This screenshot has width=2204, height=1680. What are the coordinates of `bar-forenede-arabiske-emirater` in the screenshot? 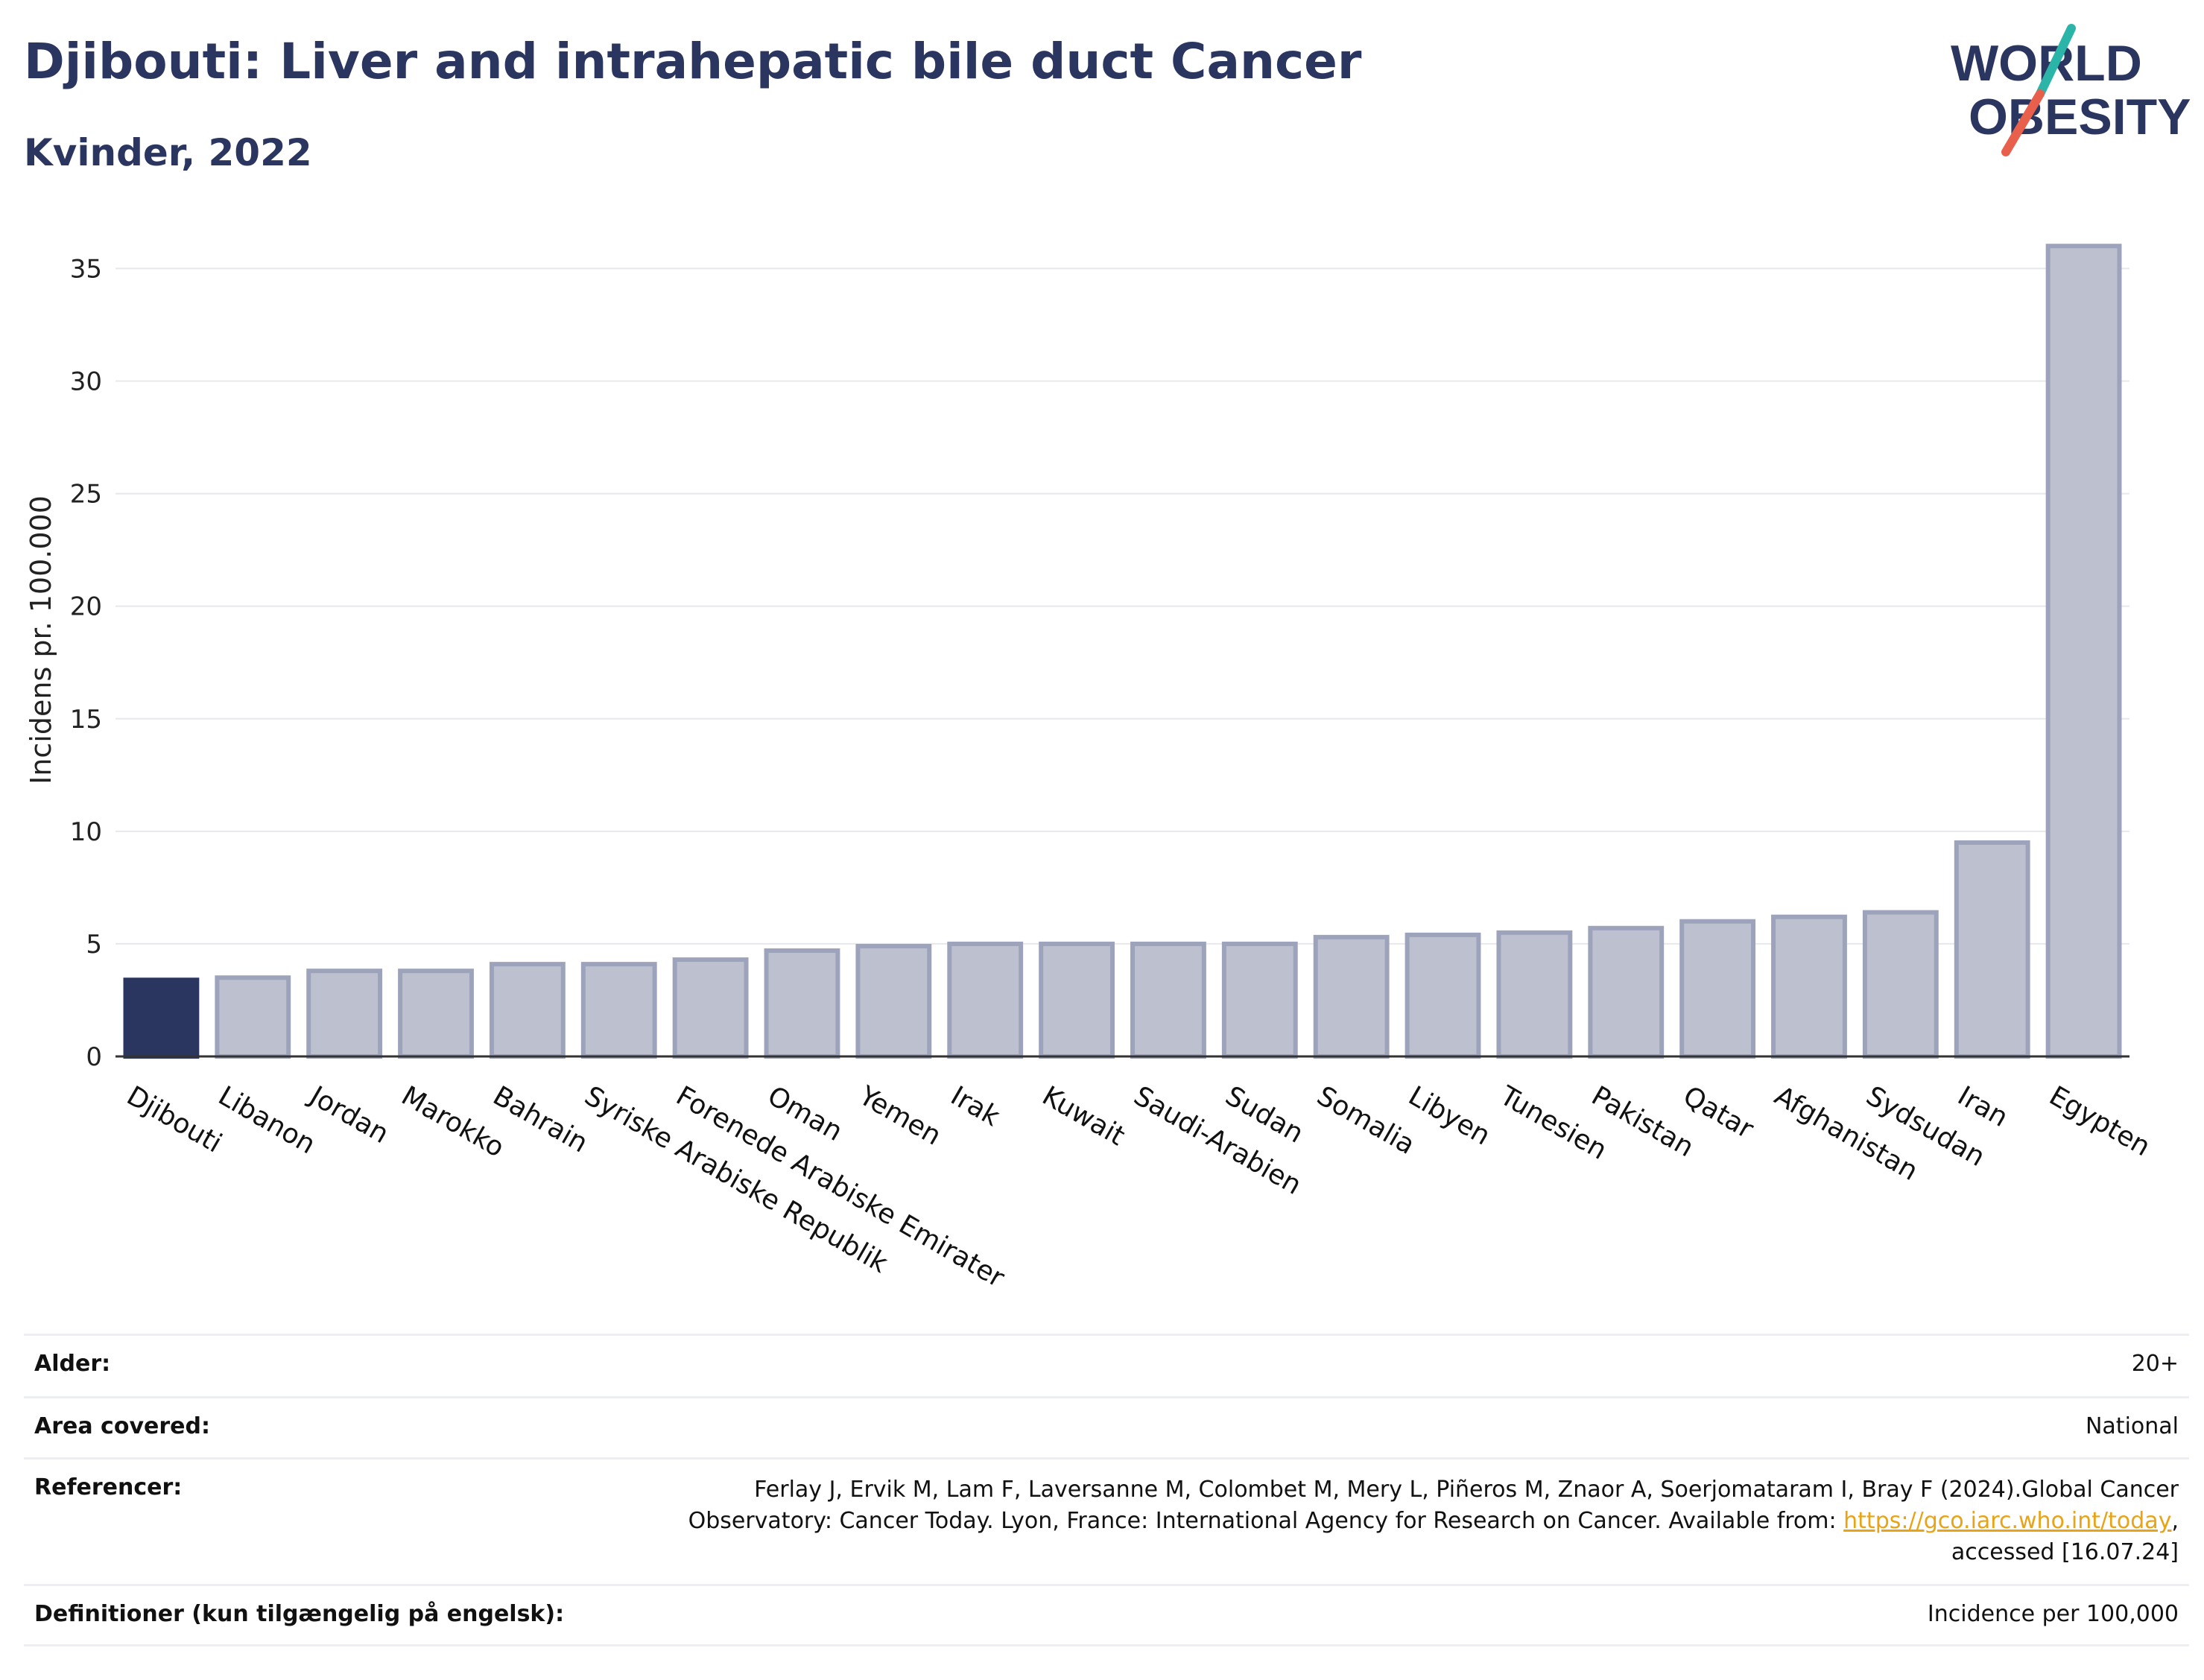 It's located at (710, 1008).